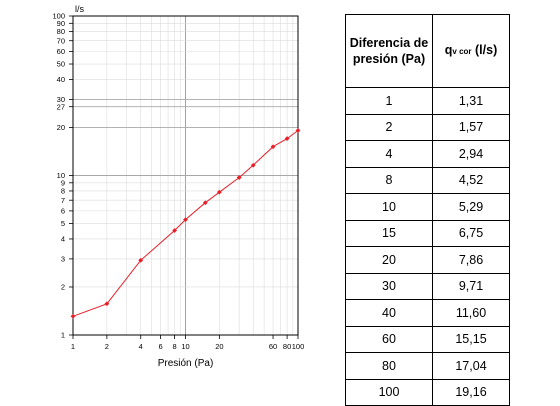  Describe the element at coordinates (471, 366) in the screenshot. I see `flow-cell: 17,04` at that location.